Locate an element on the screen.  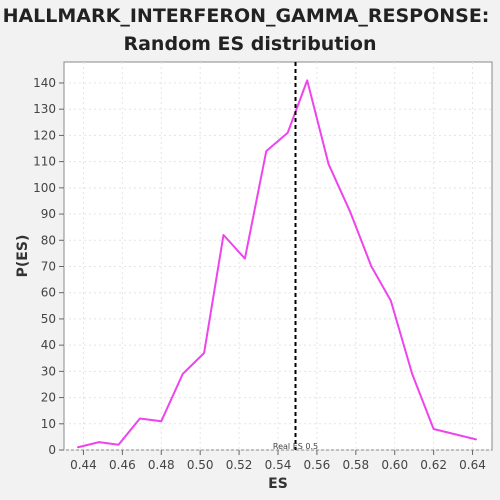
real-es-marker-label: Real ES 0.5 is located at coordinates (295, 446).